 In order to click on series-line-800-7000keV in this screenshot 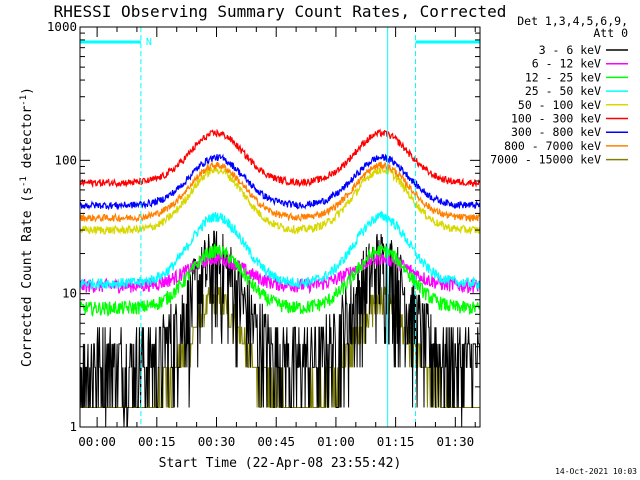, I will do `click(280, 192)`.